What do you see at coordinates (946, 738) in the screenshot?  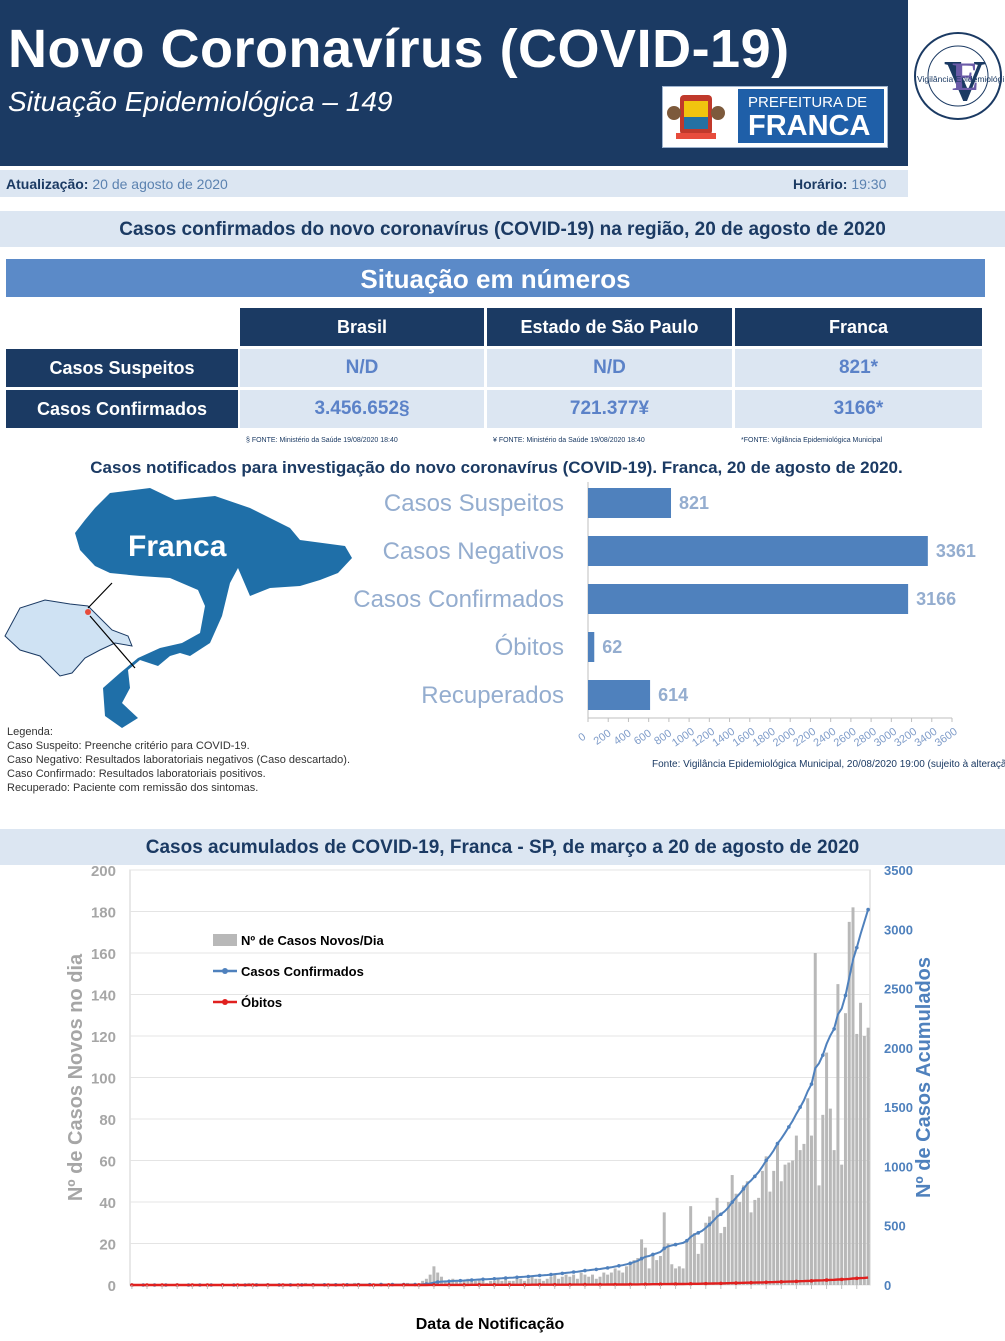 I see `bar-x-tick-label: 3600` at bounding box center [946, 738].